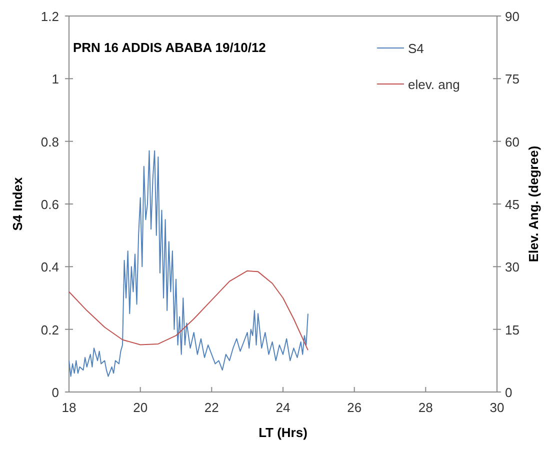  I want to click on x-tick-label: 30, so click(497, 407).